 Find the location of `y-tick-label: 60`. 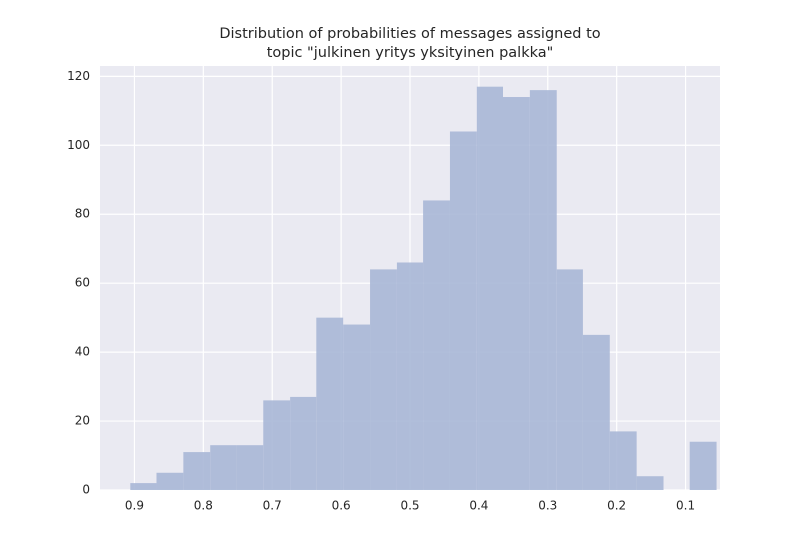

y-tick-label: 60 is located at coordinates (82, 283).